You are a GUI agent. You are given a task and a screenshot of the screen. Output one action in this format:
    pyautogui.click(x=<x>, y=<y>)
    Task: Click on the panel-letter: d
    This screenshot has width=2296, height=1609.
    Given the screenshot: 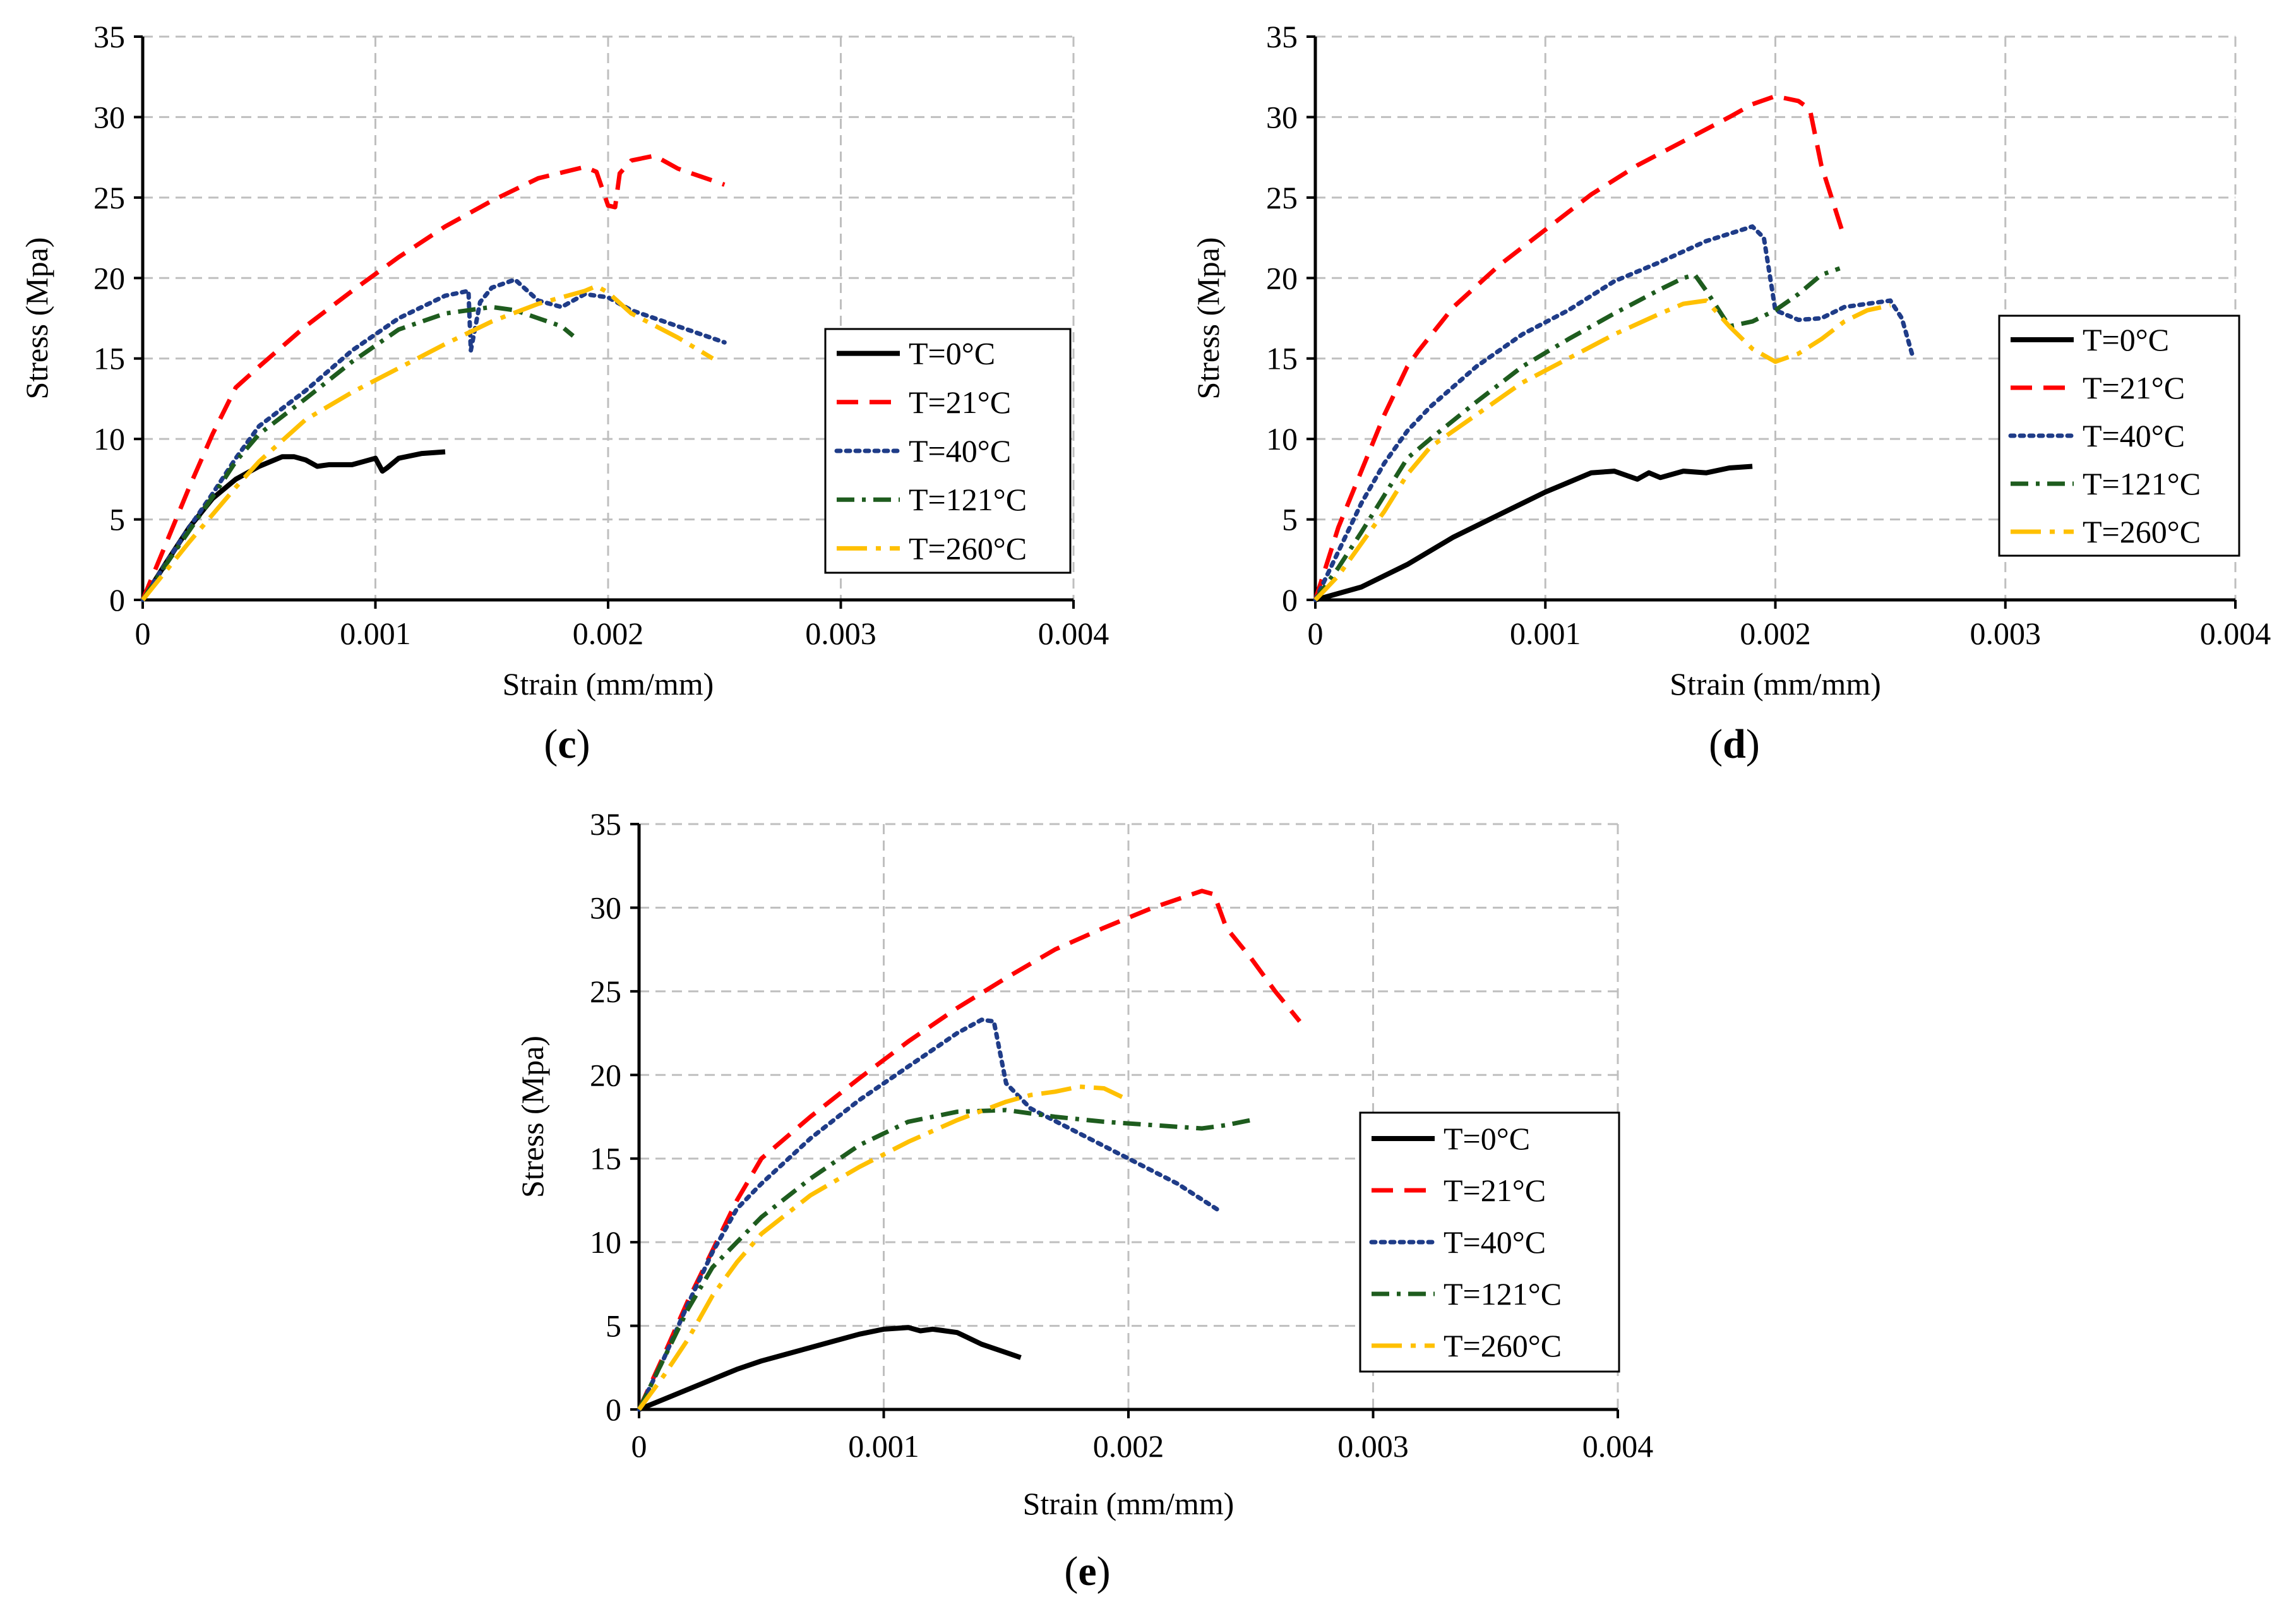 What is the action you would take?
    pyautogui.click(x=1734, y=744)
    